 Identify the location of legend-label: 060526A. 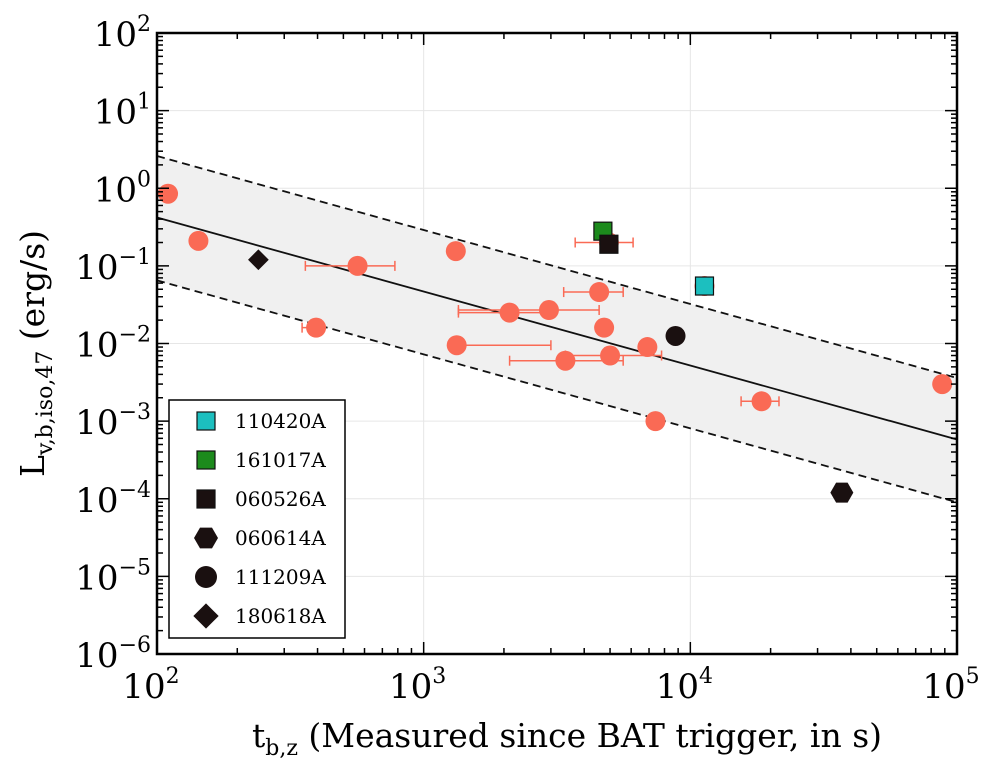
(280, 499).